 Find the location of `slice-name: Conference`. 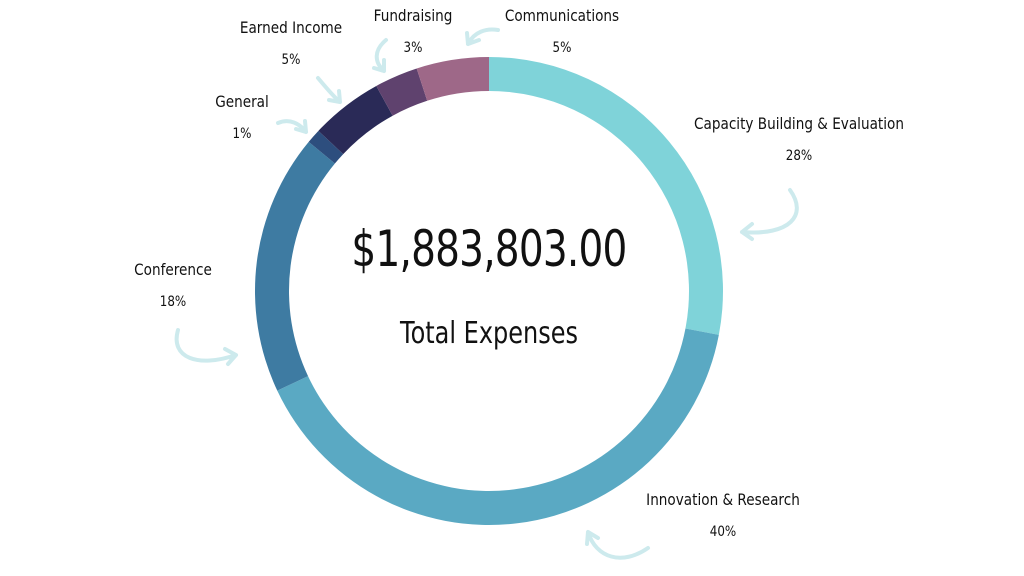

slice-name: Conference is located at coordinates (173, 269).